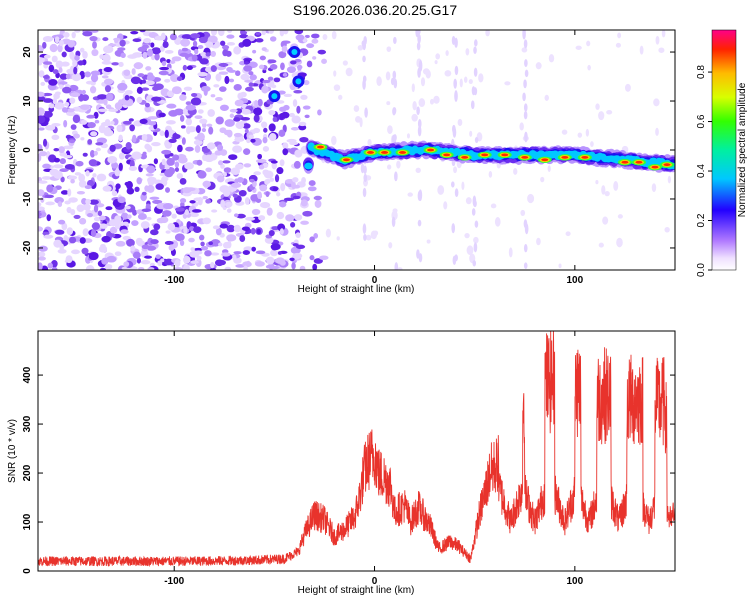 This screenshot has height=600, width=750. What do you see at coordinates (27, 571) in the screenshot?
I see `snr-ytick-label: 0` at bounding box center [27, 571].